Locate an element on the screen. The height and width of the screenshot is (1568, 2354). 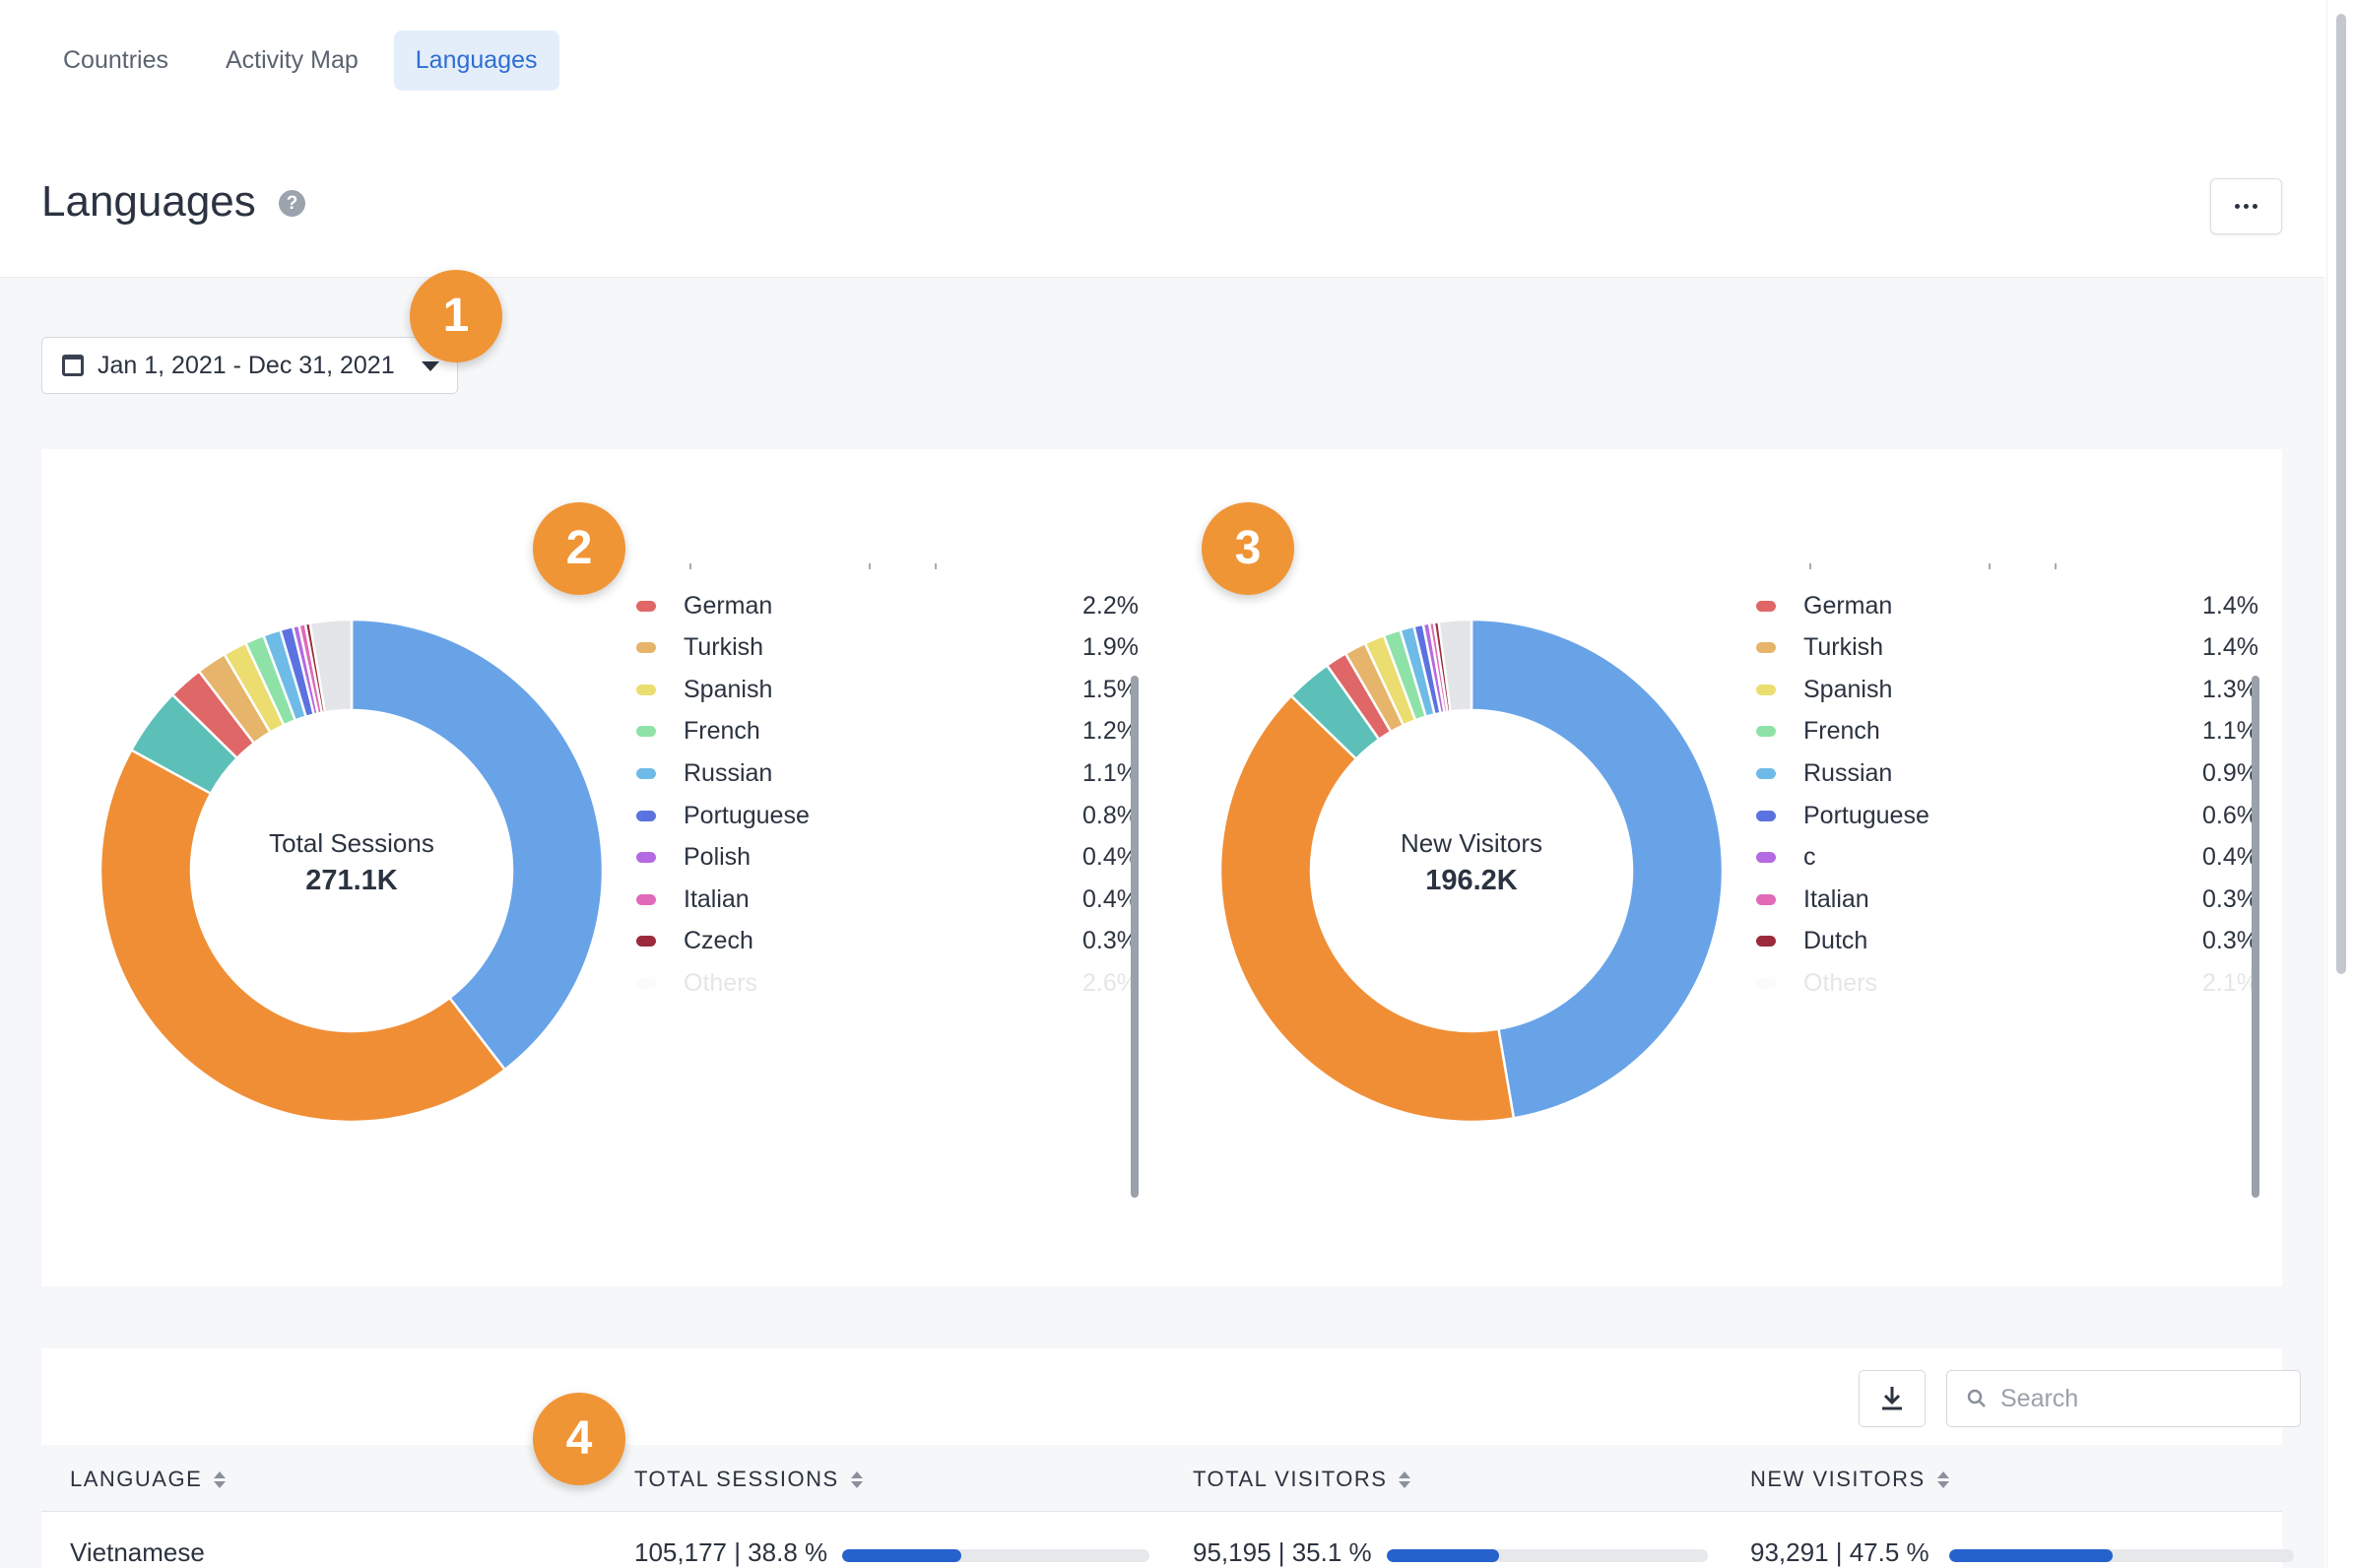
more-options-button is located at coordinates (2246, 206).